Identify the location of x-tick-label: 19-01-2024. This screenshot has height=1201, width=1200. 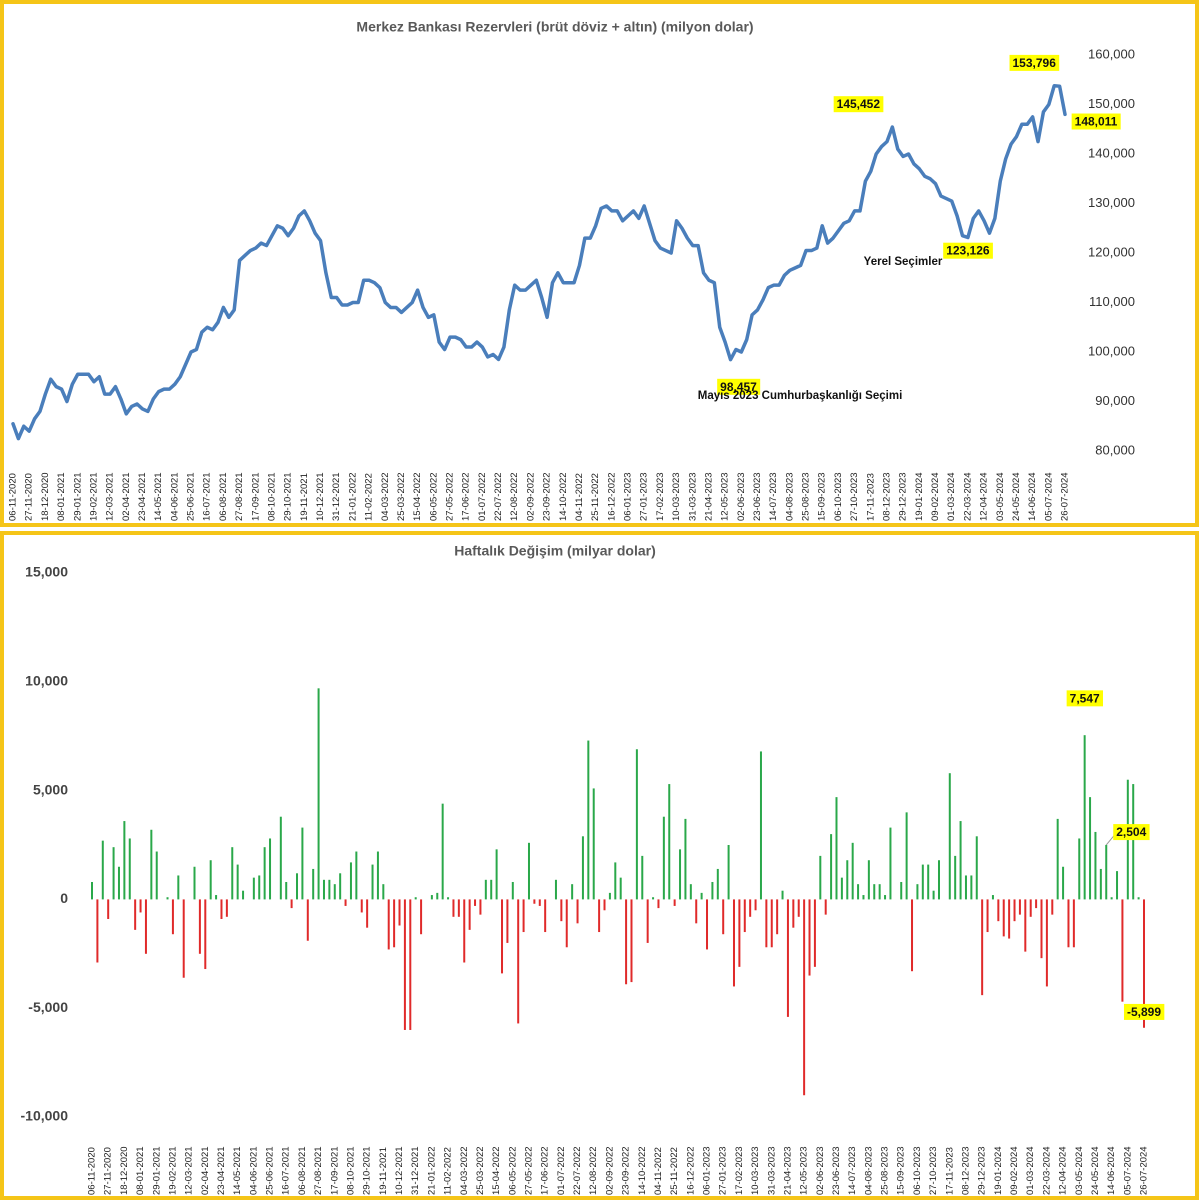
(919, 496).